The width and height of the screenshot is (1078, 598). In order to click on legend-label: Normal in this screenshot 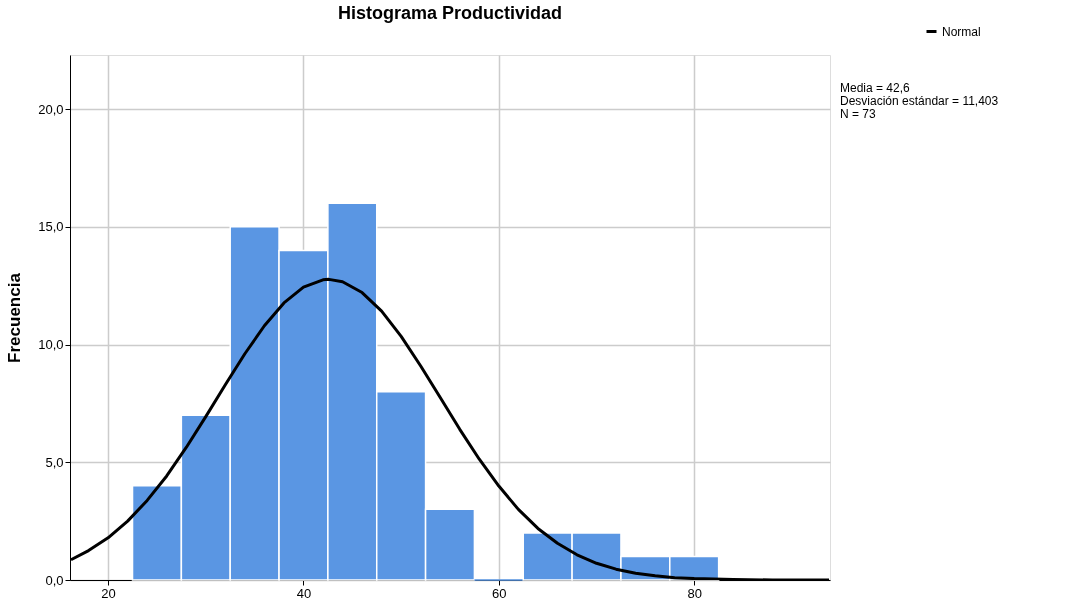, I will do `click(961, 31)`.